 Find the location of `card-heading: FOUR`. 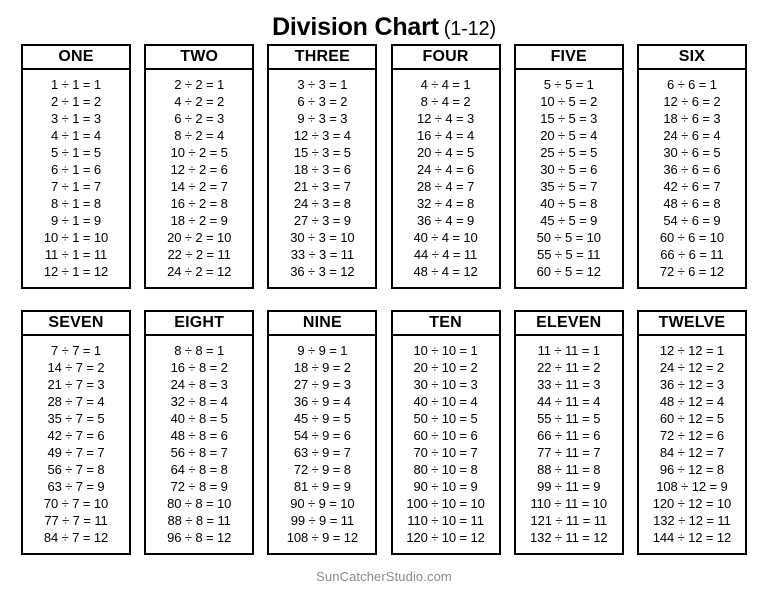

card-heading: FOUR is located at coordinates (445, 57).